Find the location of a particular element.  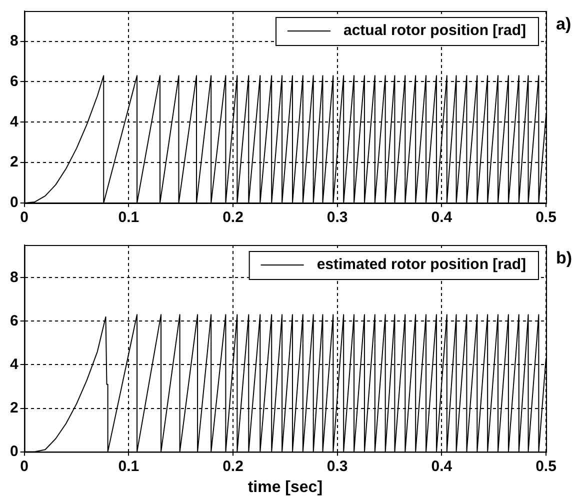

text: a) is located at coordinates (564, 24).